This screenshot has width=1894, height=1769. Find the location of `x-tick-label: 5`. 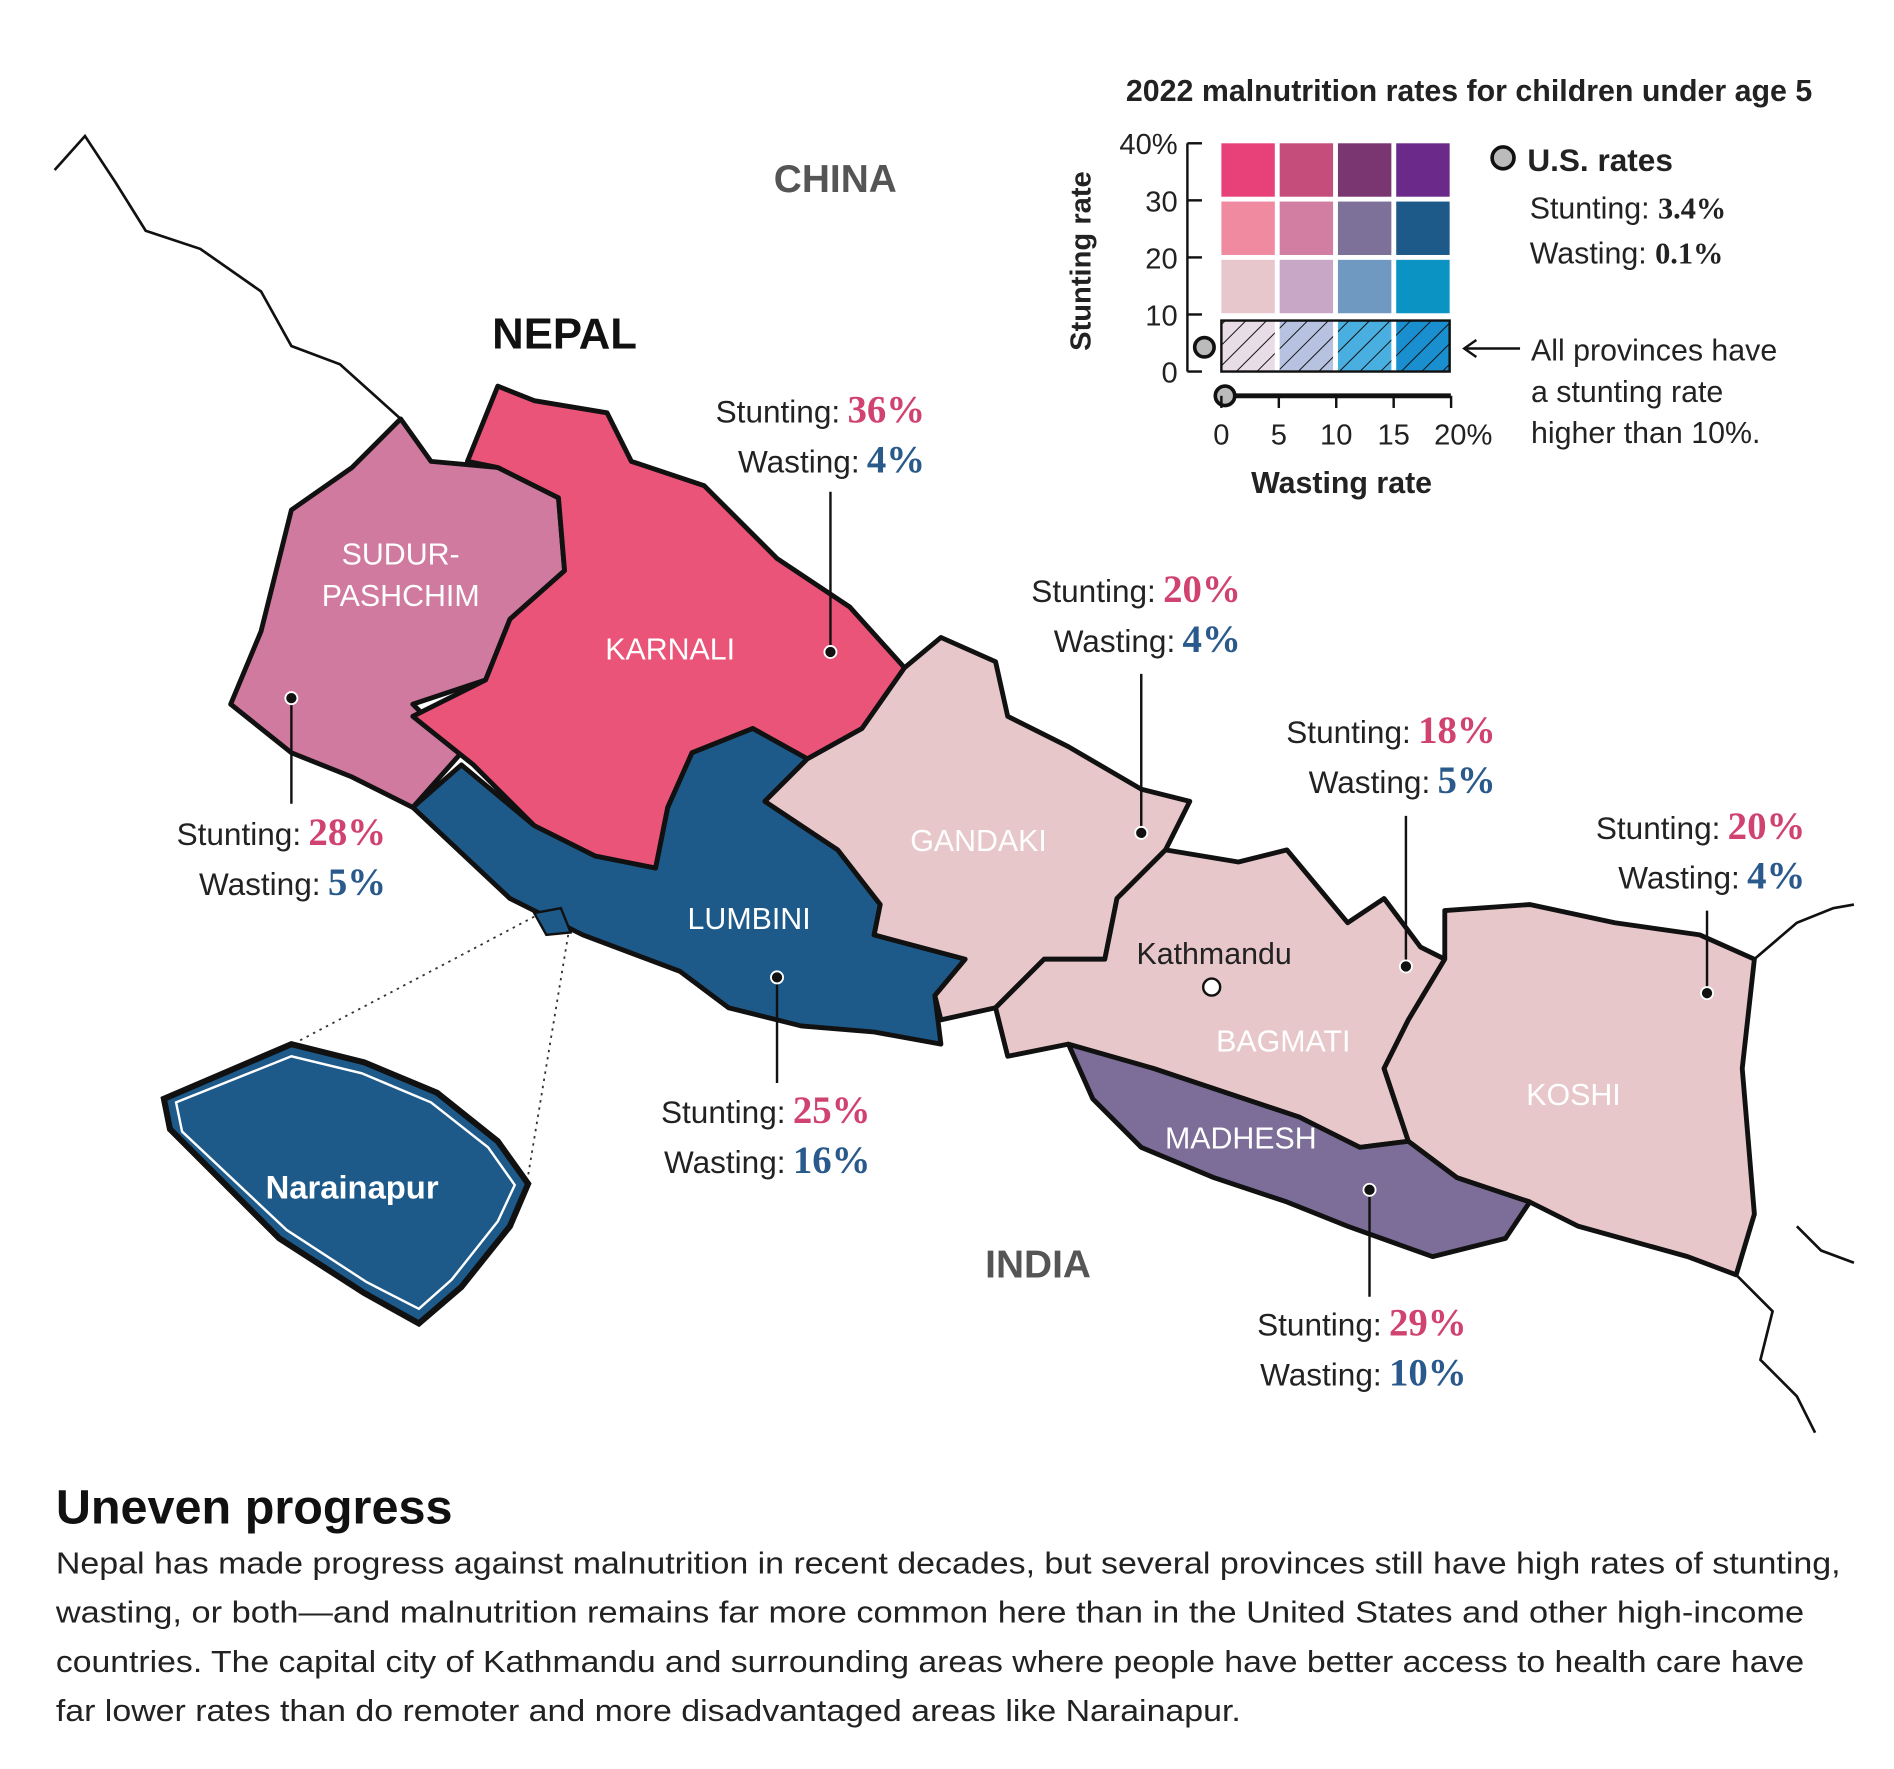

x-tick-label: 5 is located at coordinates (1279, 435).